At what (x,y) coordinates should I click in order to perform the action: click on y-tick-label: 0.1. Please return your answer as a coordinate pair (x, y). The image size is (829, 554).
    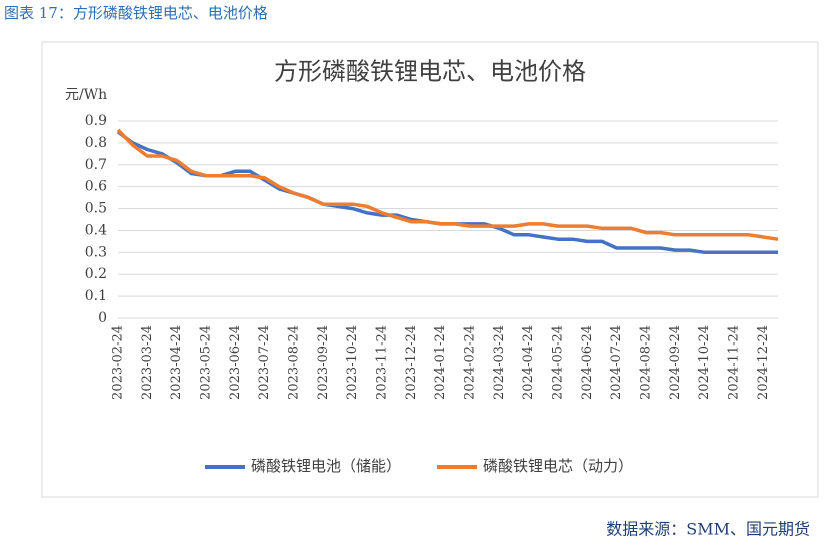
    Looking at the image, I should click on (96, 296).